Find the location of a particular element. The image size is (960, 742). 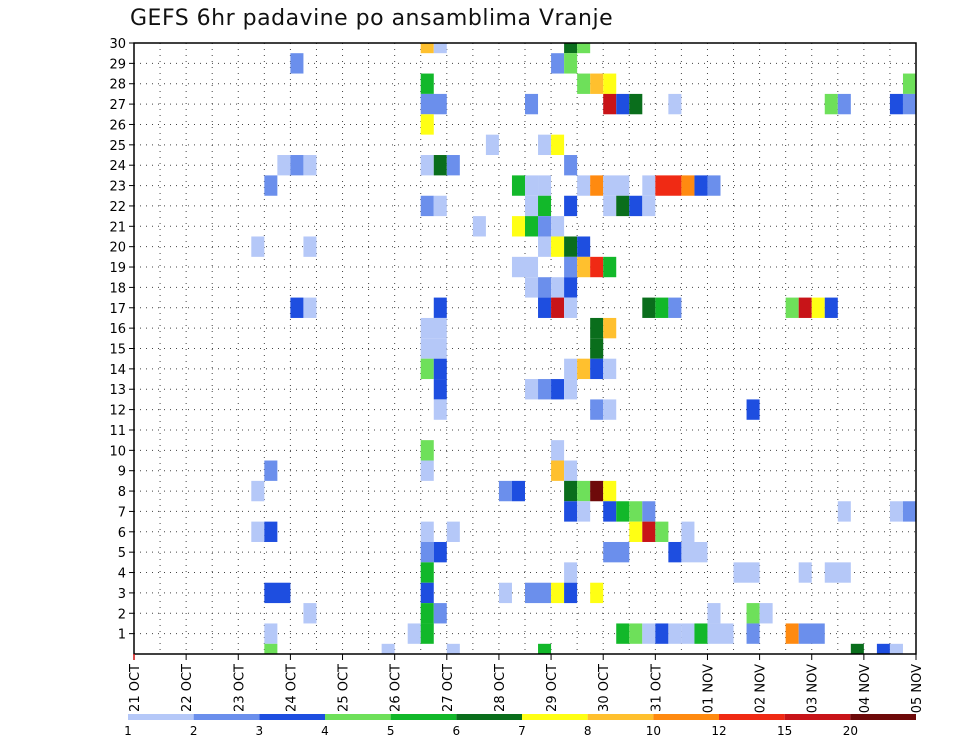

y-tick-label: 14 is located at coordinates (117, 370).